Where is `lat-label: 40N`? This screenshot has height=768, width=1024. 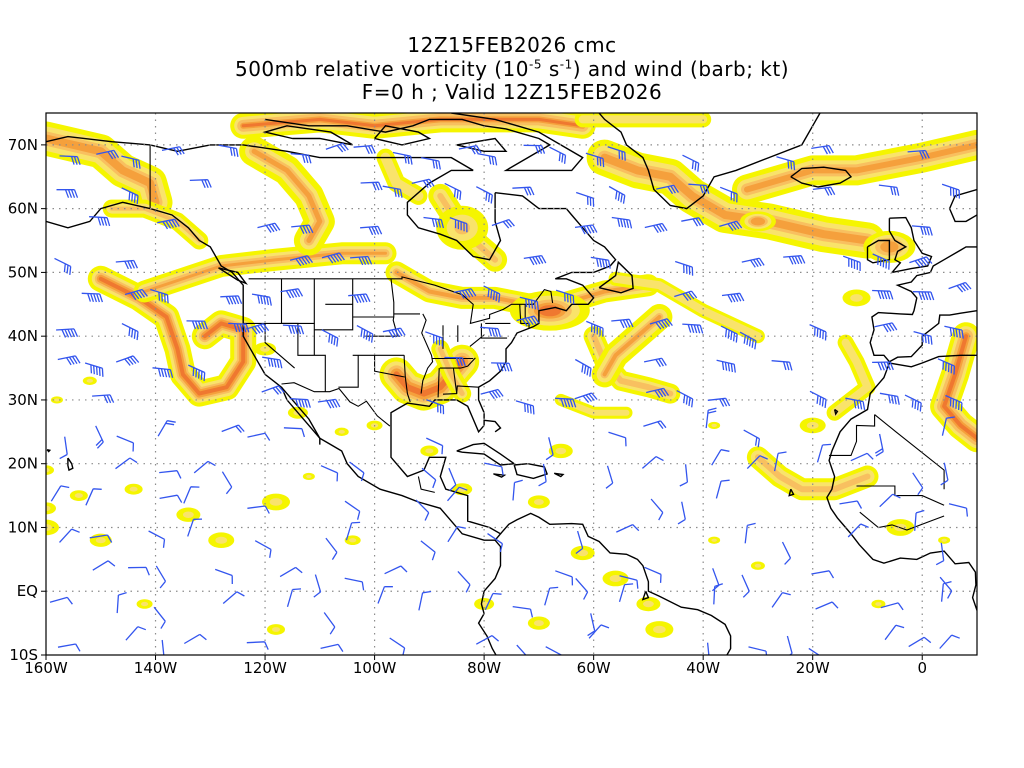
lat-label: 40N is located at coordinates (23, 336).